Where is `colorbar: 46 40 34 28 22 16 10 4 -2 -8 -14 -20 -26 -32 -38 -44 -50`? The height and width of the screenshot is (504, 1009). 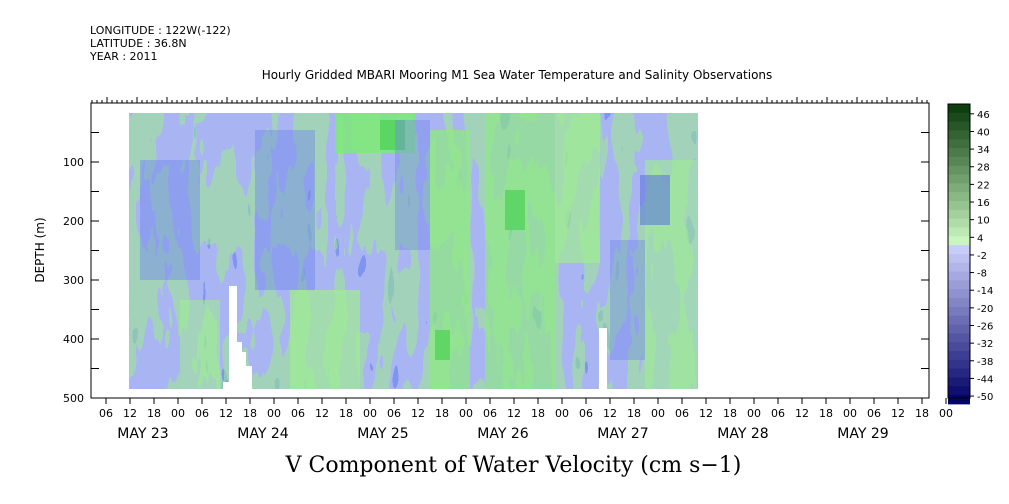 colorbar: 46 40 34 28 22 16 10 4 -2 -8 -14 -20 -26 -32 -38 -44 -50 is located at coordinates (970, 254).